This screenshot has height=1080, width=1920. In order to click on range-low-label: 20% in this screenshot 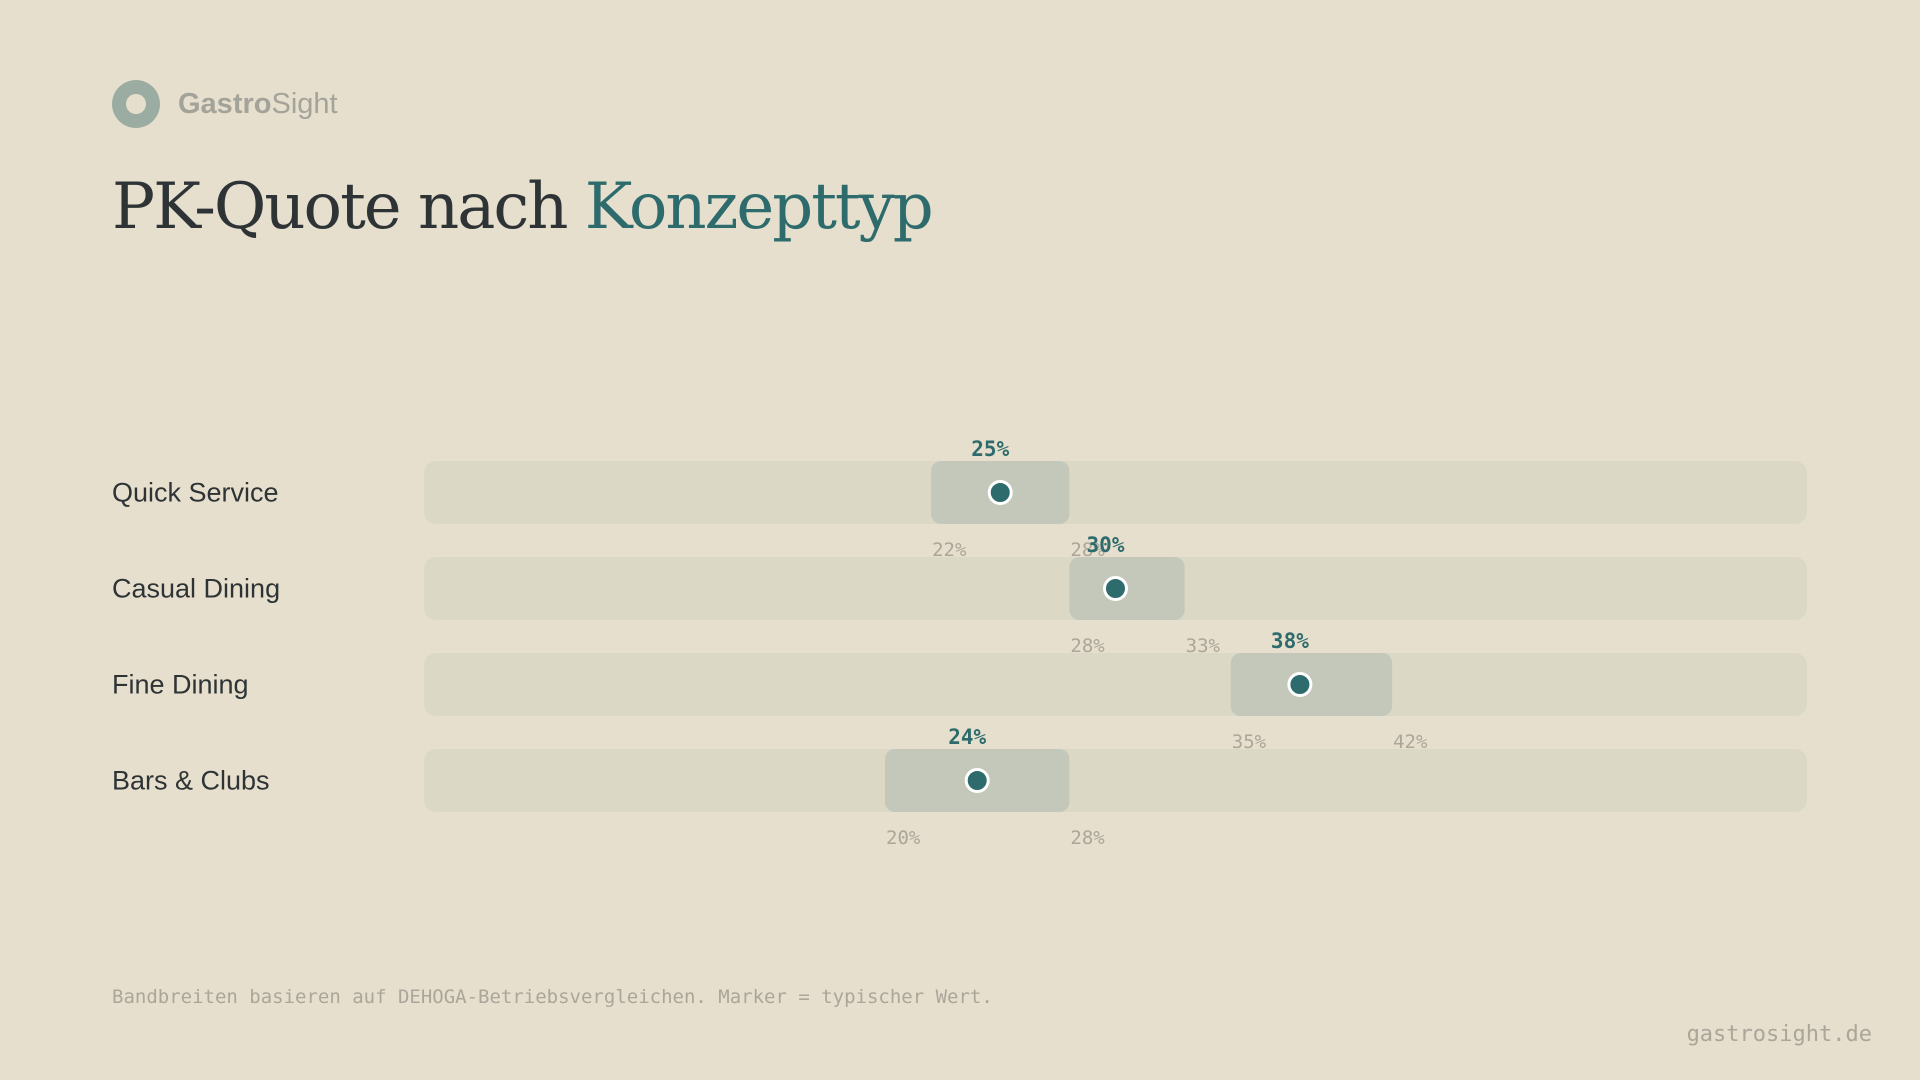, I will do `click(903, 838)`.